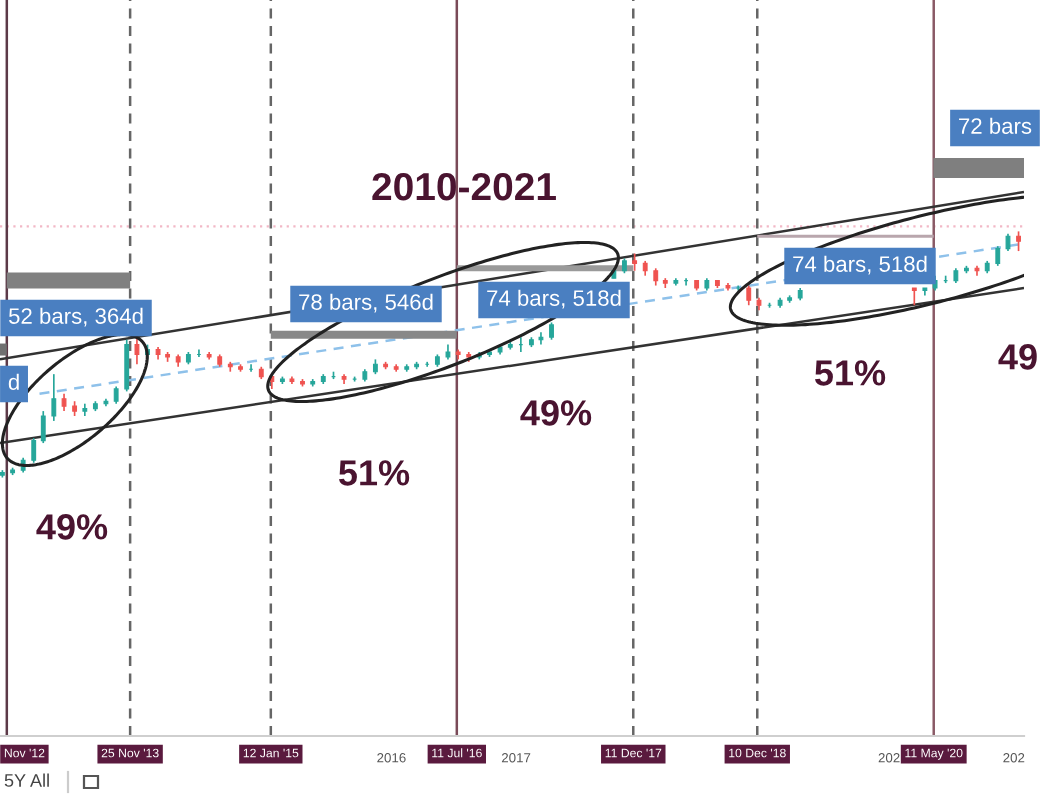 This screenshot has width=1040, height=800. What do you see at coordinates (75, 317) in the screenshot?
I see `annotation: 52 bars, 364d` at bounding box center [75, 317].